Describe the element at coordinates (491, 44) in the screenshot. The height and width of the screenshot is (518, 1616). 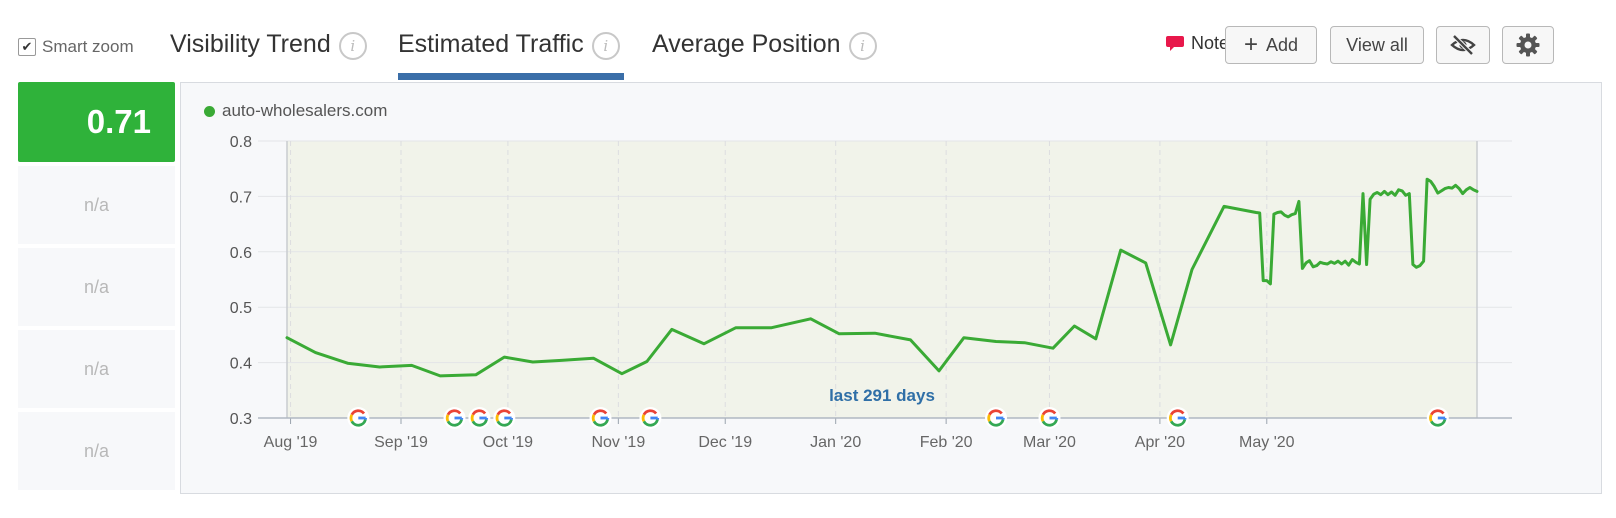
I see `tab-label: Estimated Traffic` at that location.